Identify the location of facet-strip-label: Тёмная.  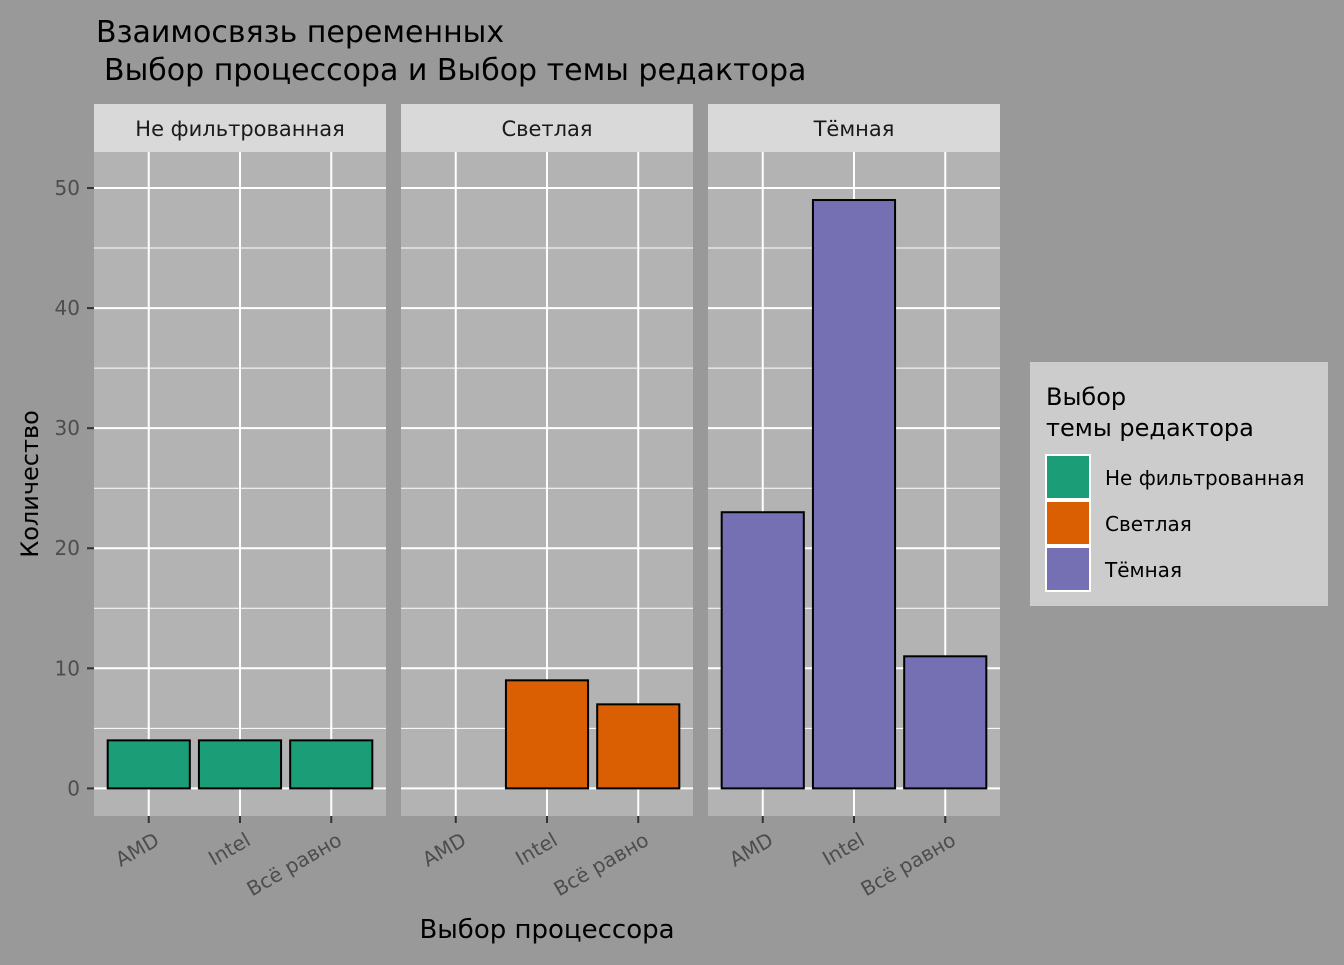
(854, 129).